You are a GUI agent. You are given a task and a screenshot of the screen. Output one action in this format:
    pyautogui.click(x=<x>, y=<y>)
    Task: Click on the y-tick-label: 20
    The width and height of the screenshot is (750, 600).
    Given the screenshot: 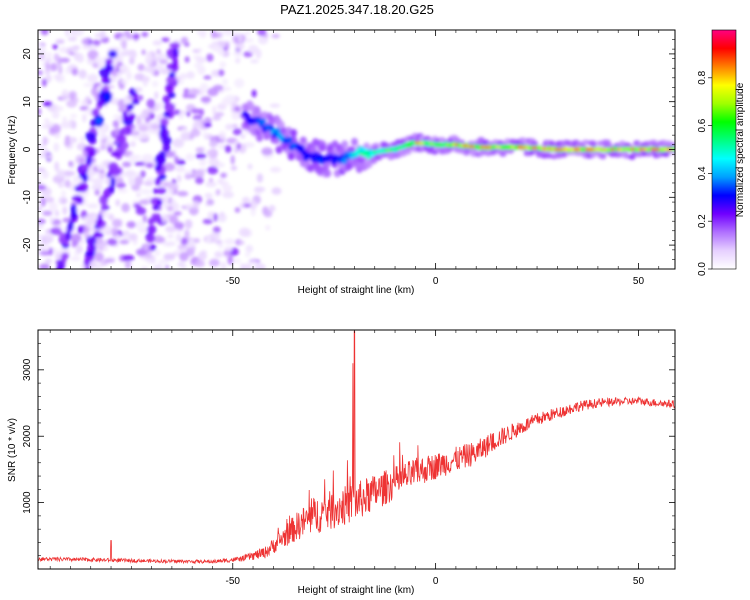 What is the action you would take?
    pyautogui.click(x=27, y=54)
    